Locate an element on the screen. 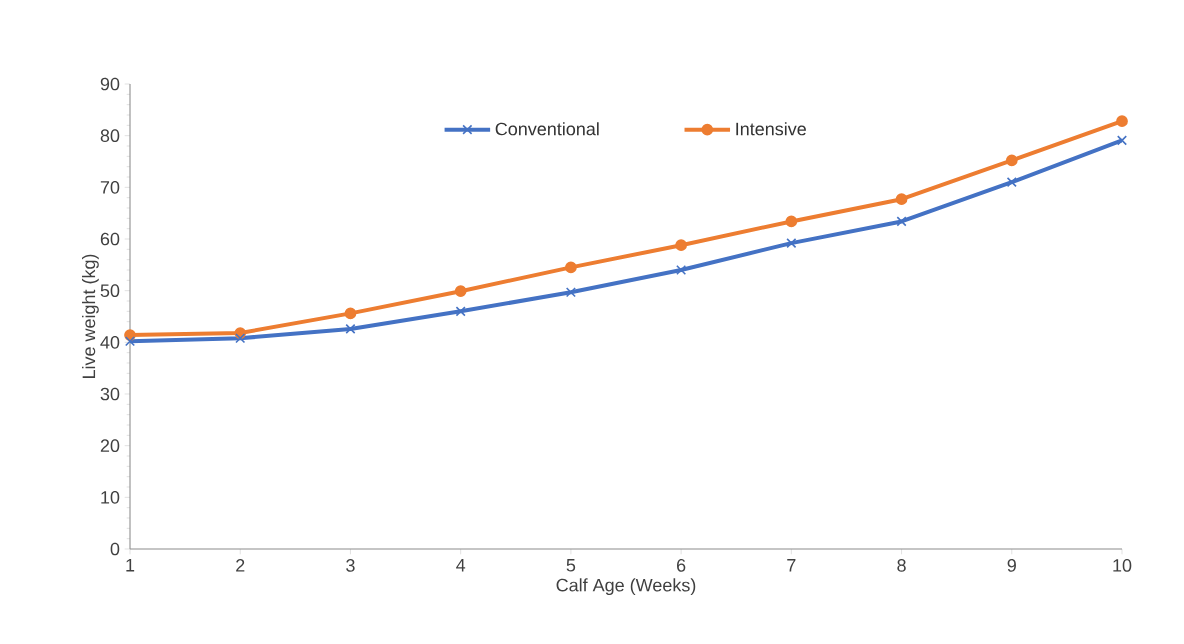 Image resolution: width=1184 pixels, height=644 pixels. x-tick-label: 9 is located at coordinates (1011, 565).